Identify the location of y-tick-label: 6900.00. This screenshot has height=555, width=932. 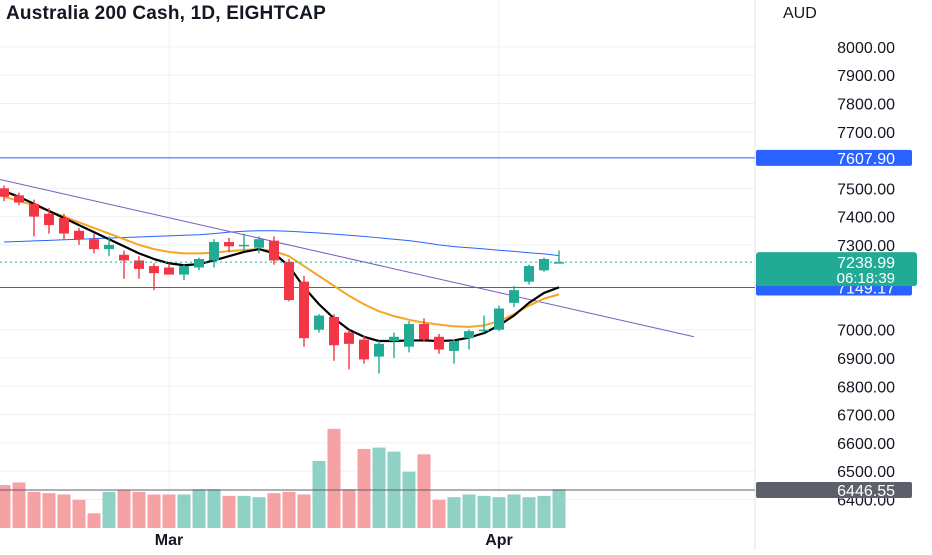
(866, 359).